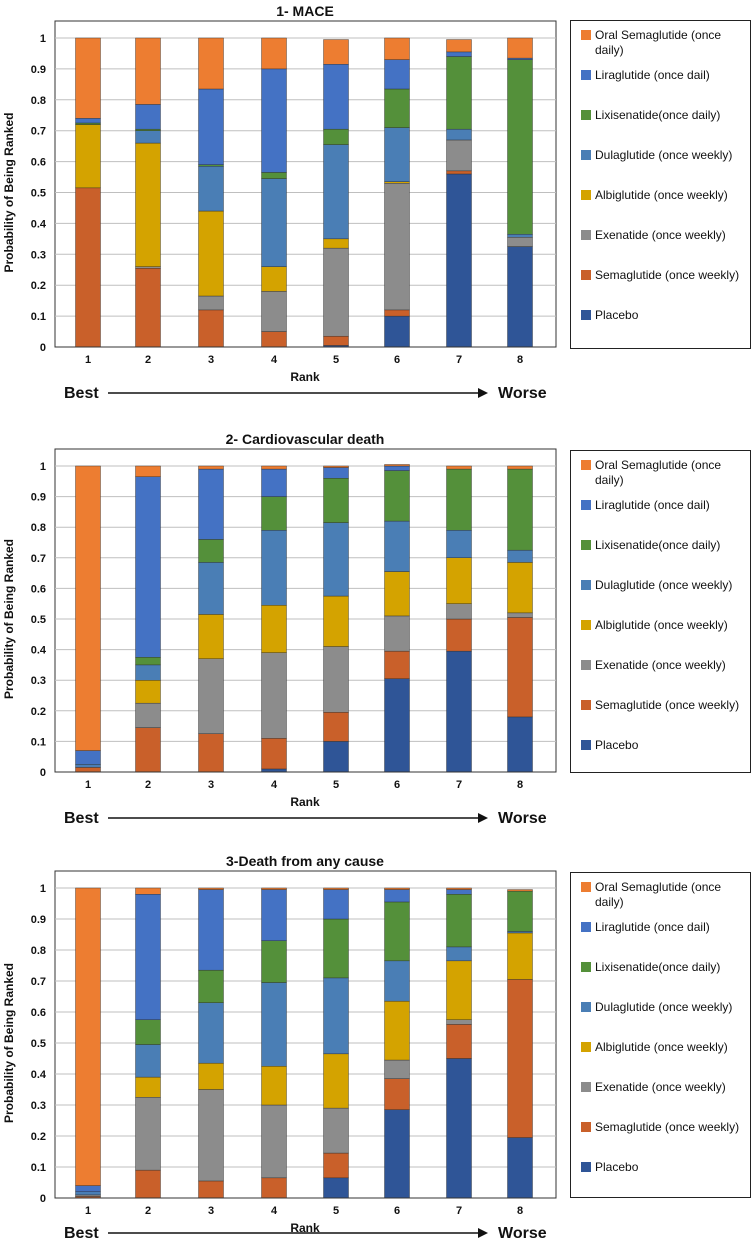 The height and width of the screenshot is (1245, 755). Describe the element at coordinates (38, 498) in the screenshot. I see `y-tick-label-2-0.9: 0.9` at that location.